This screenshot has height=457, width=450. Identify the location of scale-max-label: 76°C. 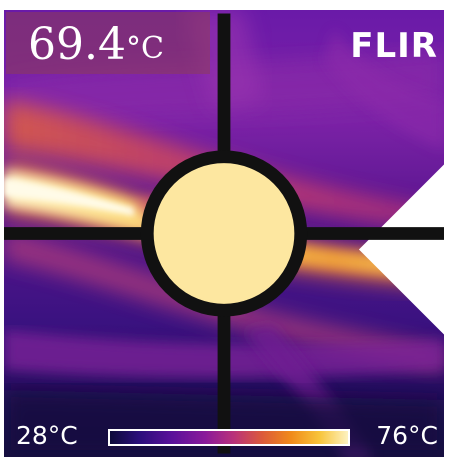
(407, 435).